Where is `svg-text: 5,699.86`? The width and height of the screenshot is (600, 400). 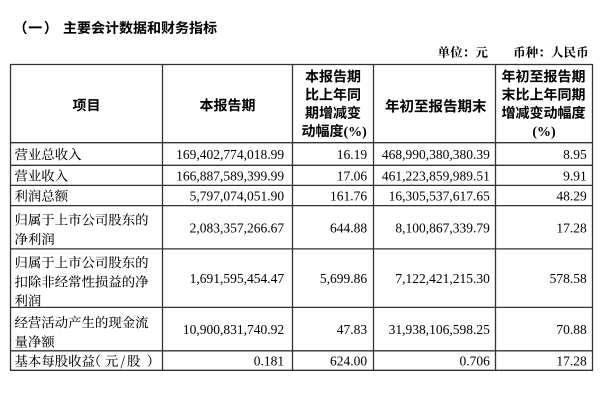 svg-text: 5,699.86 is located at coordinates (344, 278).